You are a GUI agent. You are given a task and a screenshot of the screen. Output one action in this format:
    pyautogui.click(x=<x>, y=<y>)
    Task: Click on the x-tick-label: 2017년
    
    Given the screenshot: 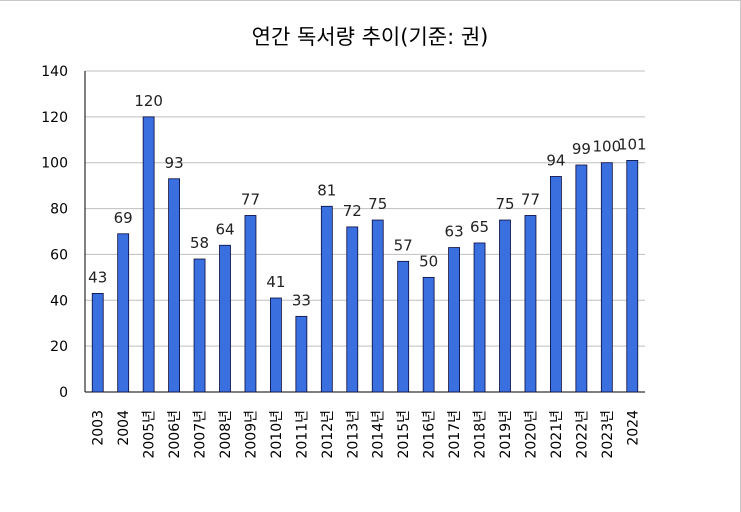 What is the action you would take?
    pyautogui.click(x=455, y=434)
    